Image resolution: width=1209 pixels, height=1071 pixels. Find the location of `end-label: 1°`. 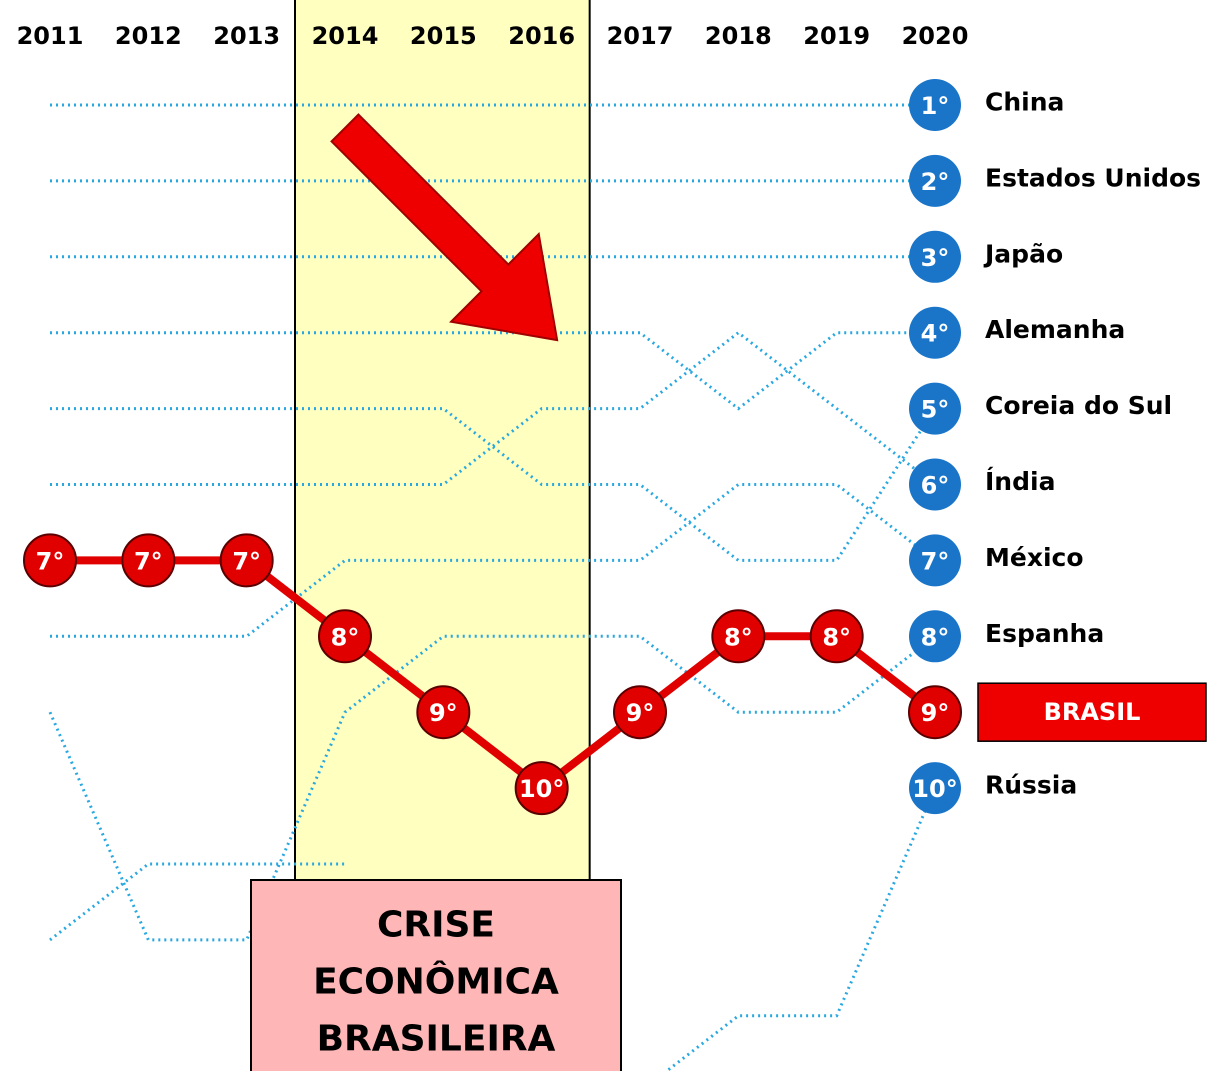

end-label: 1° is located at coordinates (935, 106).